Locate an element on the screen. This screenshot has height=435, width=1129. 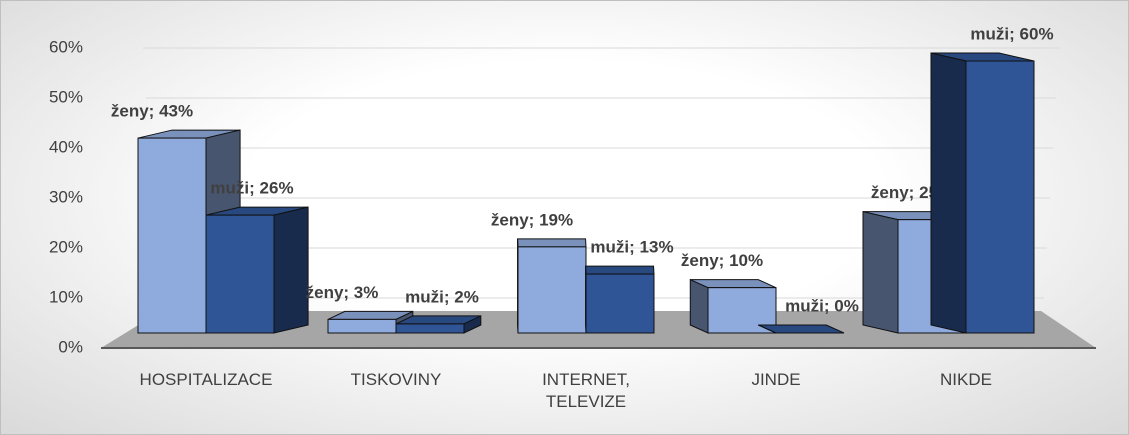
data-label: muži; 2% is located at coordinates (442, 296).